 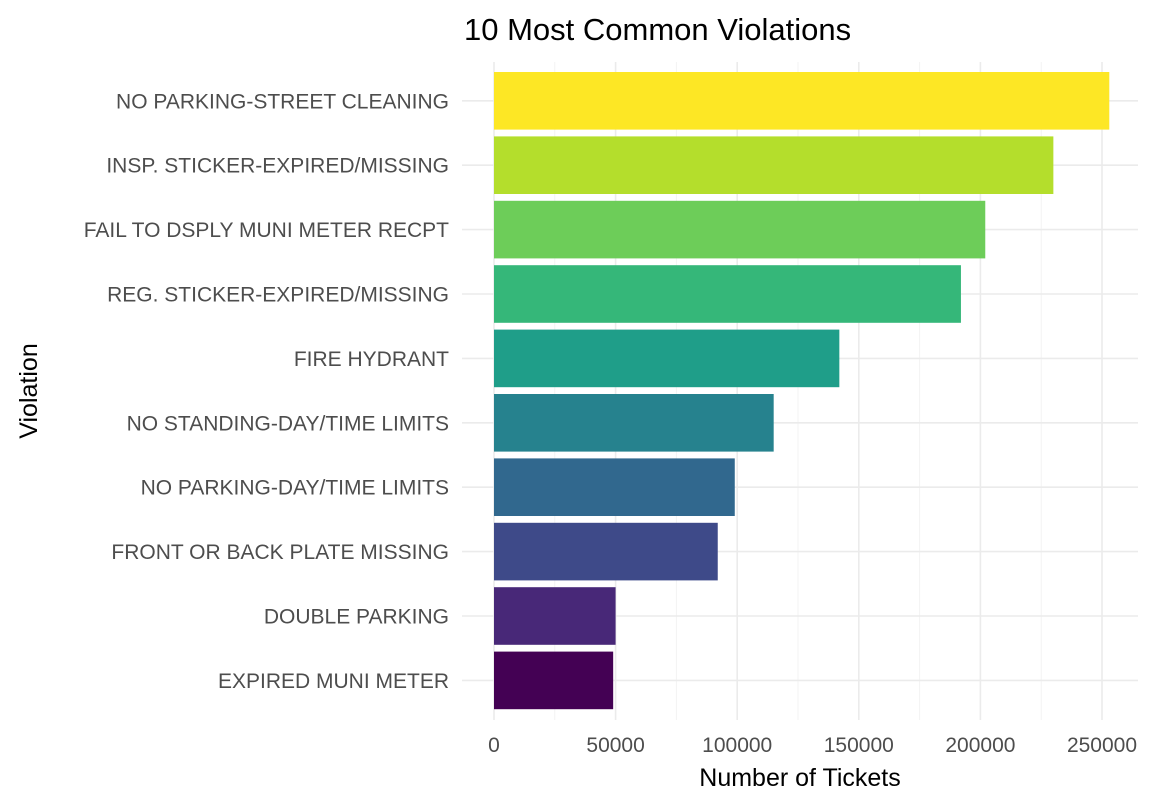 What do you see at coordinates (333, 681) in the screenshot?
I see `y-tick-label: EXPIRED MUNI METER` at bounding box center [333, 681].